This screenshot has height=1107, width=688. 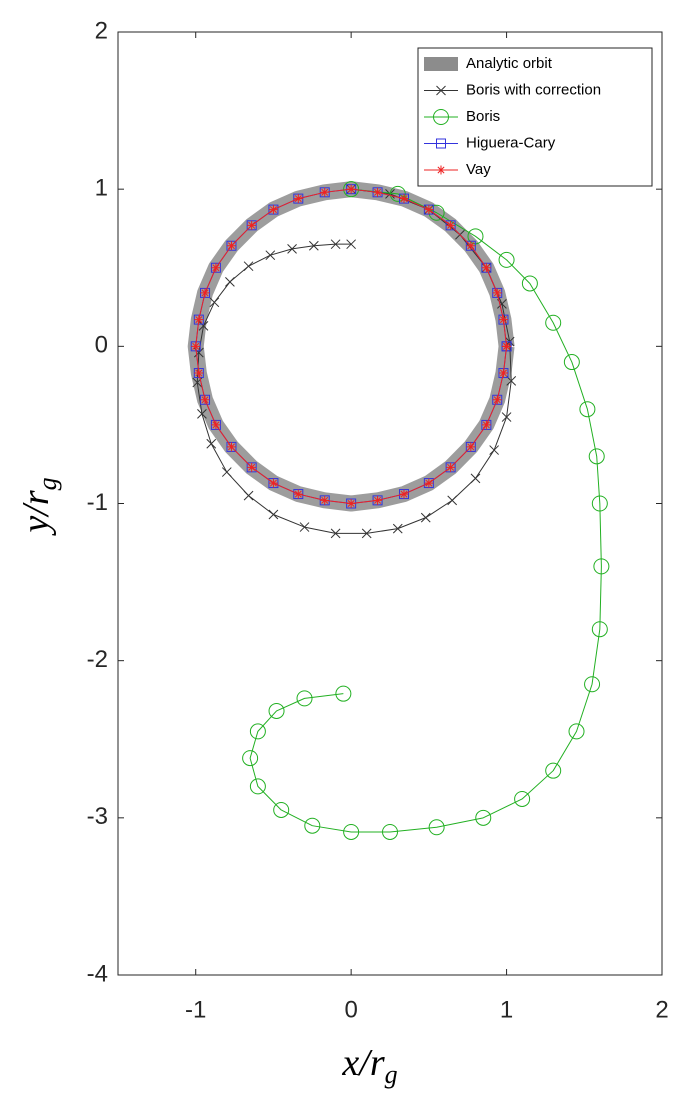 I want to click on y-axis-label-sub: g, so click(x=47, y=483).